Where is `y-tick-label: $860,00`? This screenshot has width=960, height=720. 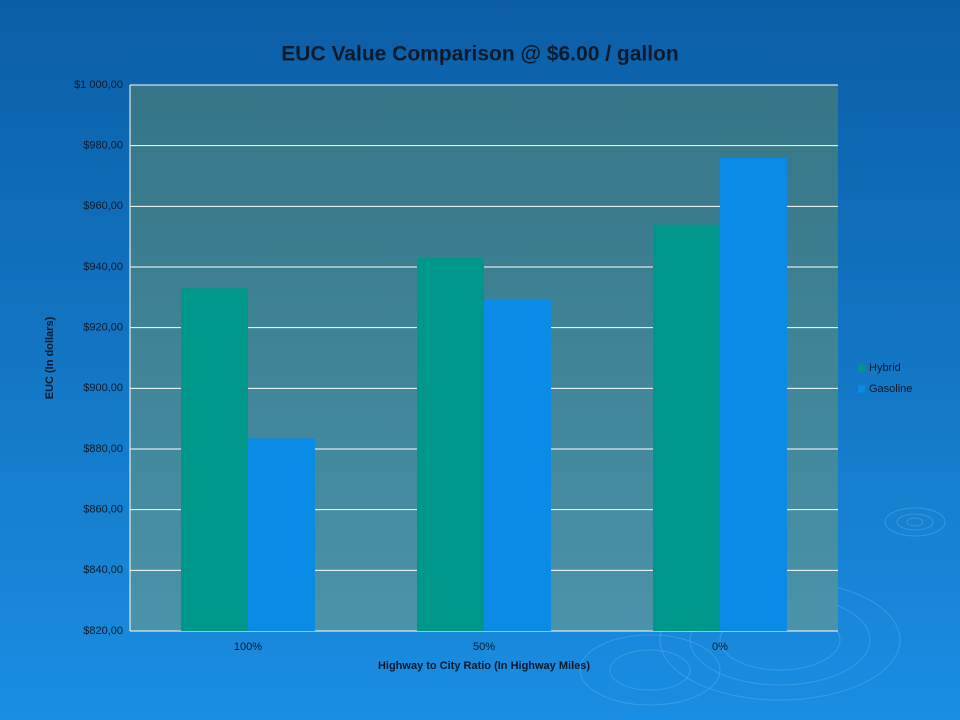 y-tick-label: $860,00 is located at coordinates (103, 510).